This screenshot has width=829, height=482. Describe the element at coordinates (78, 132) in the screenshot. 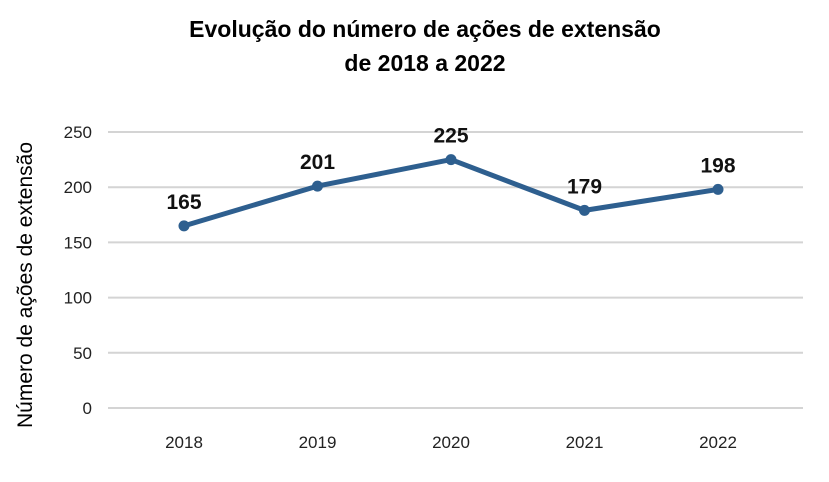

I see `y-tick-label: 250` at that location.